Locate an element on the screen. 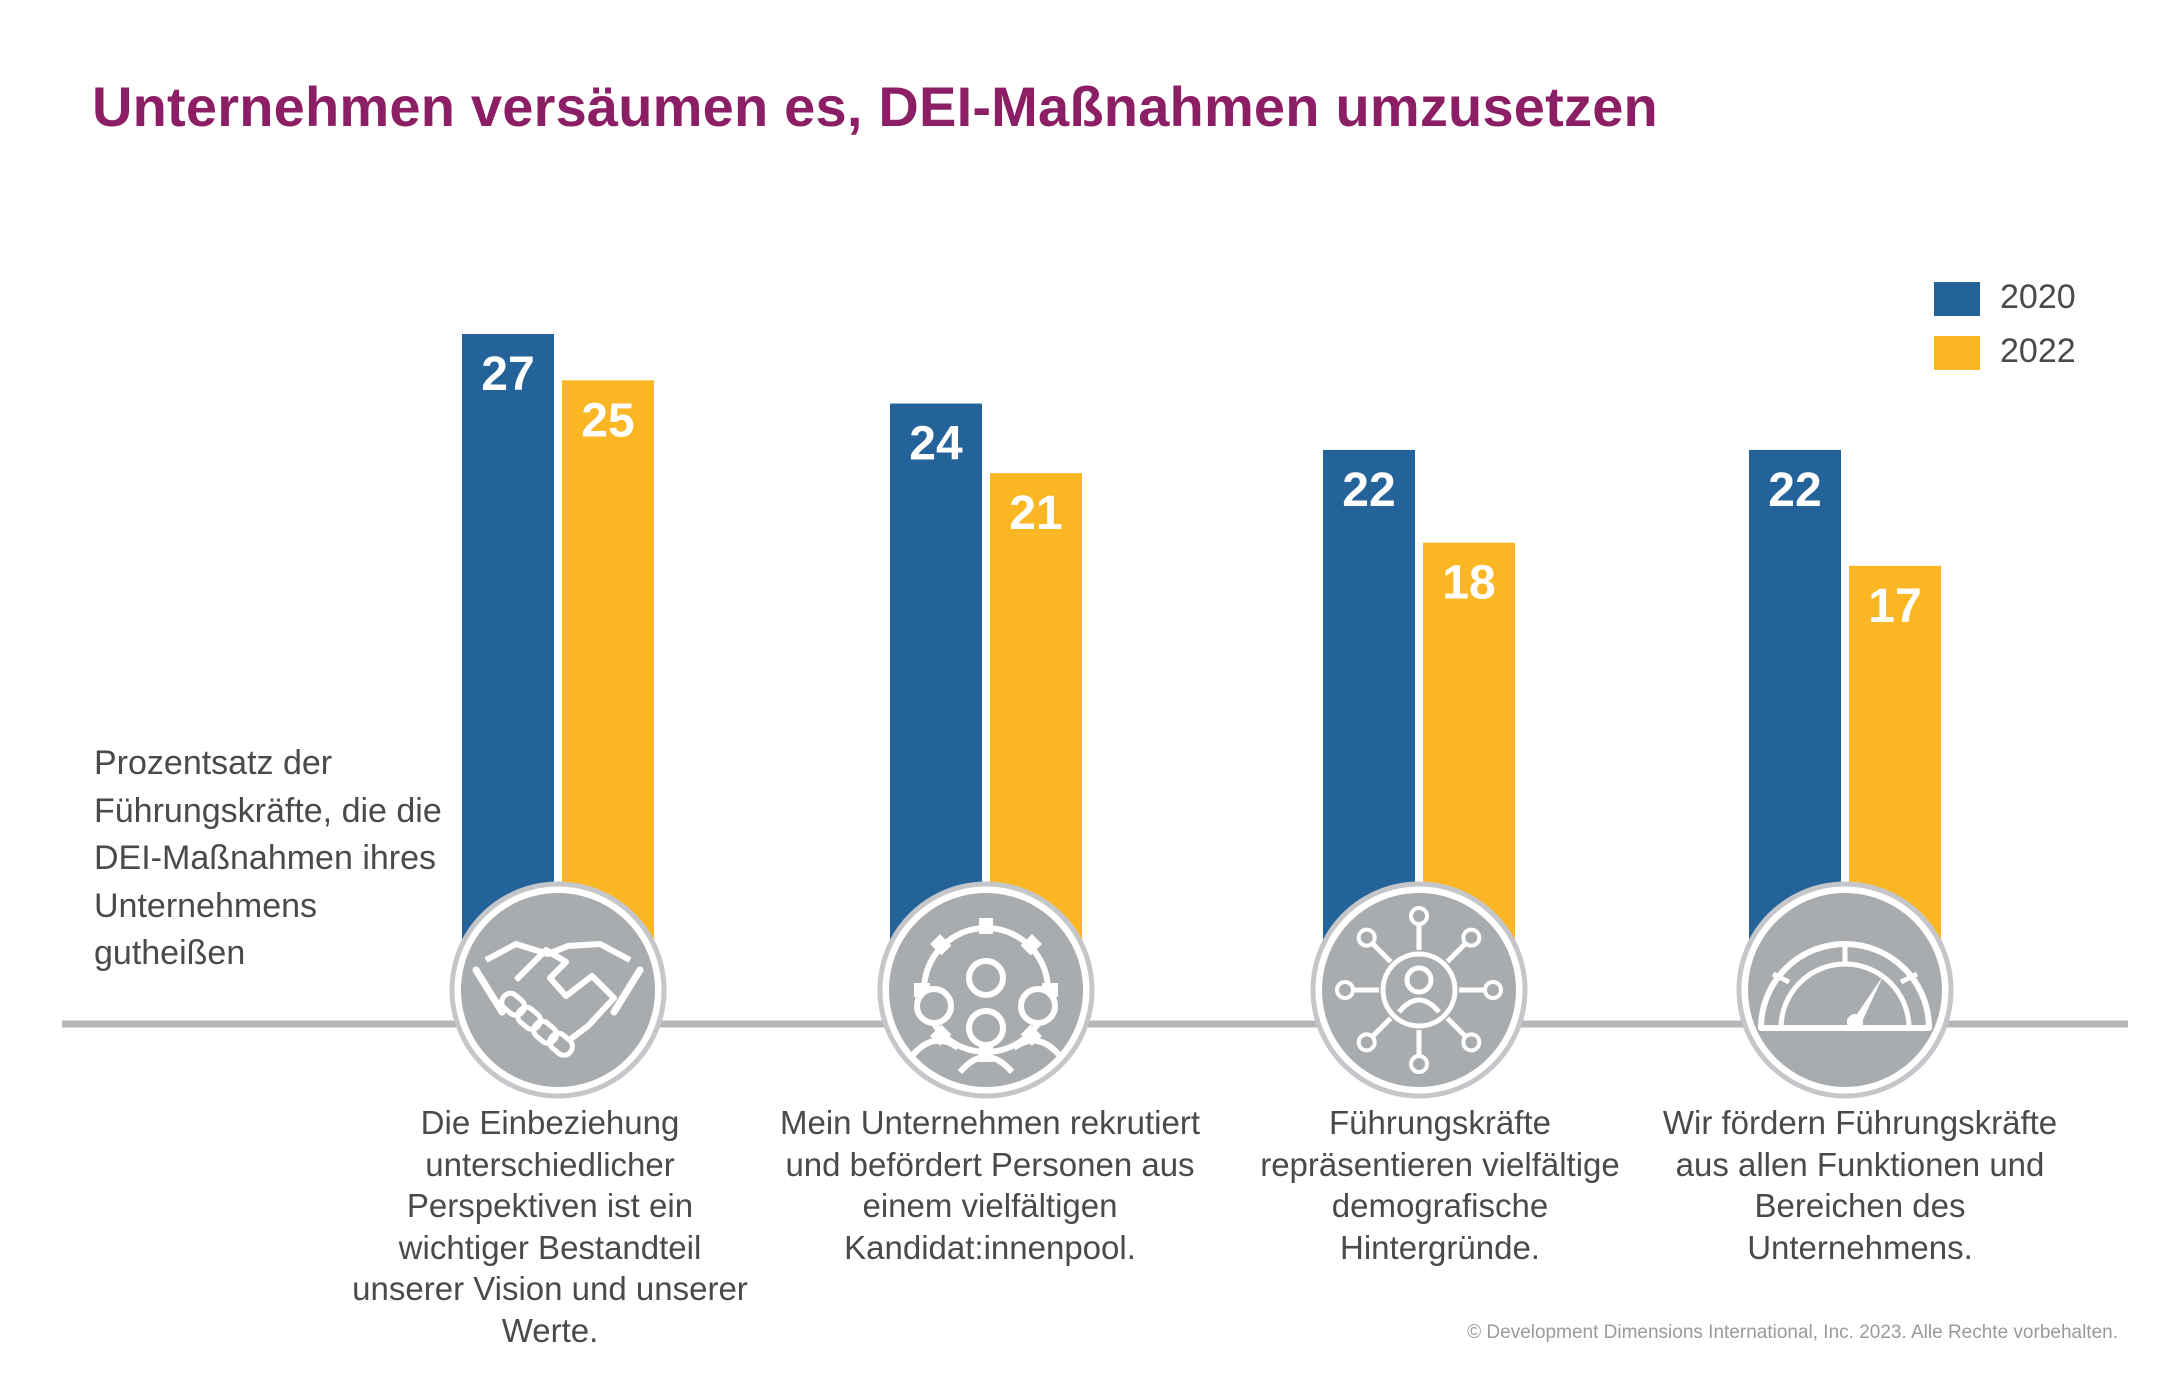 The height and width of the screenshot is (1381, 2176). legend-label-2020: 2020 is located at coordinates (2038, 297).